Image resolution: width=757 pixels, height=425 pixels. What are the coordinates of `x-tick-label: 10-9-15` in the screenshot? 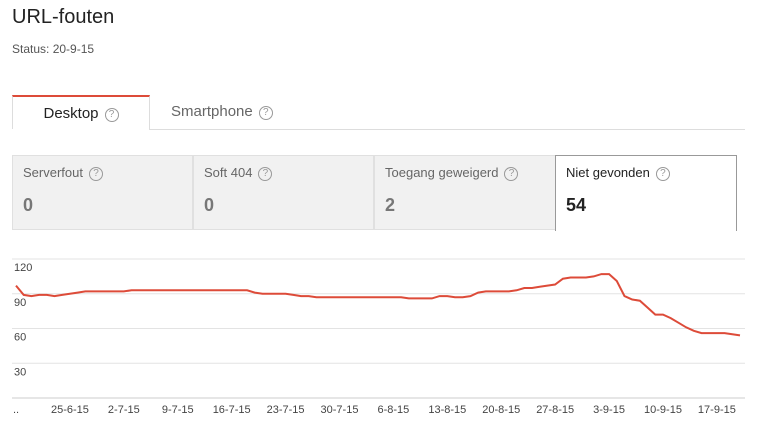 It's located at (663, 410).